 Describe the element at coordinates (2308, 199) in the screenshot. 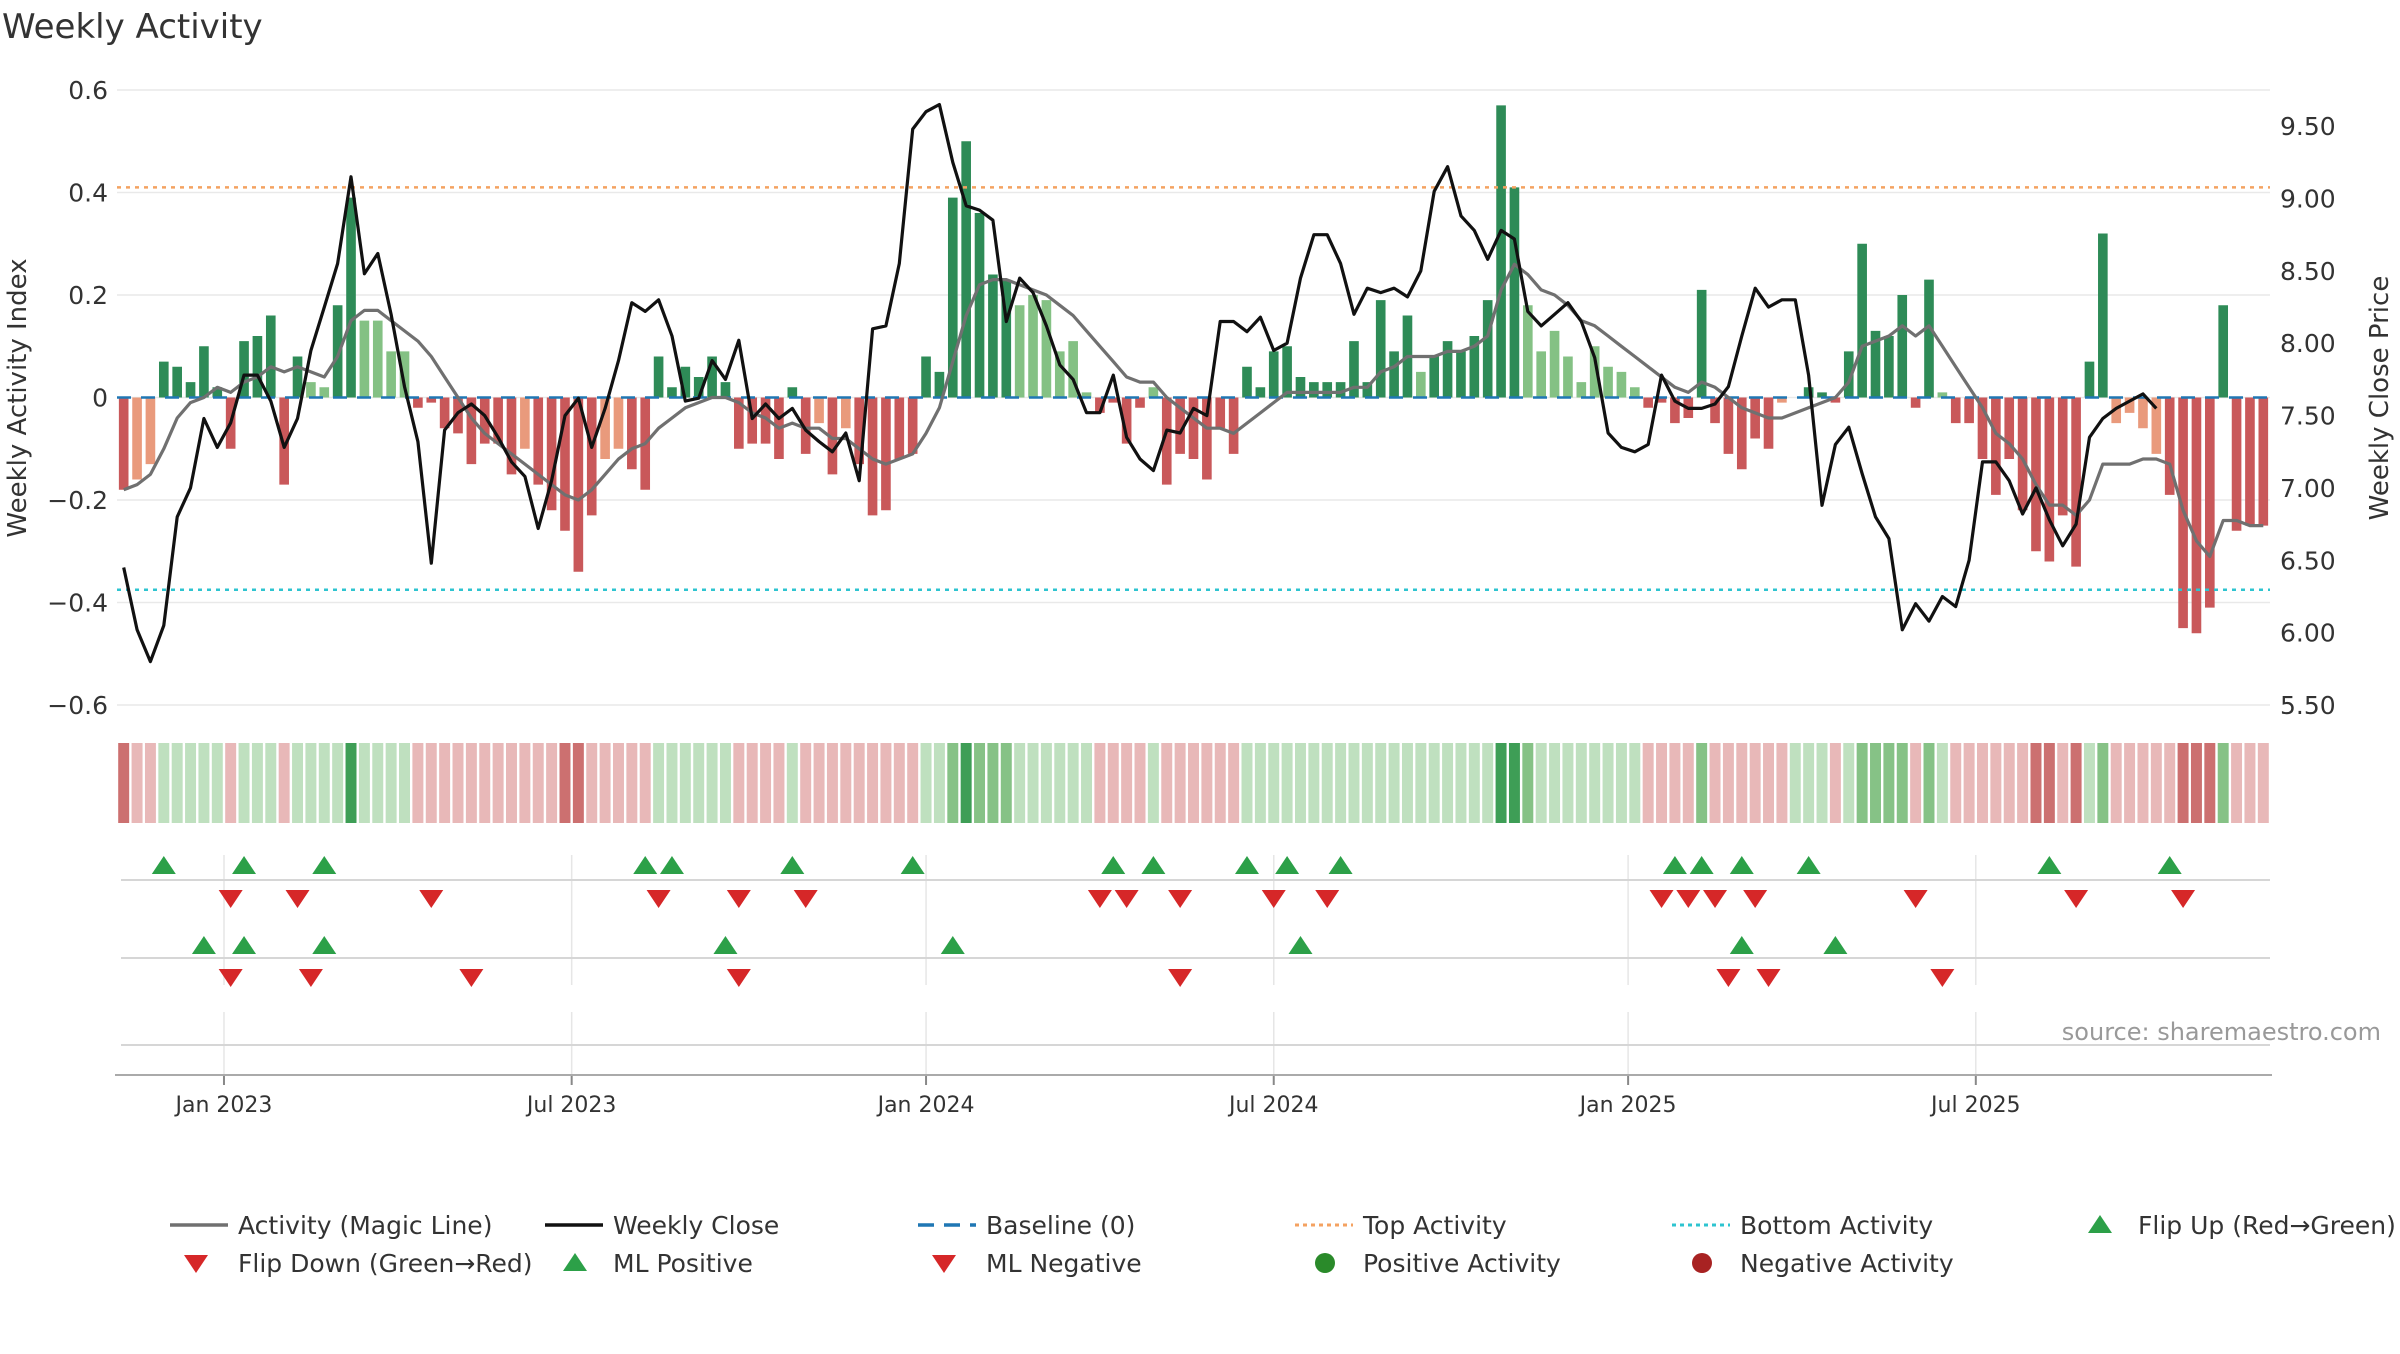

I see `y-right-tick-label: 9.00` at that location.